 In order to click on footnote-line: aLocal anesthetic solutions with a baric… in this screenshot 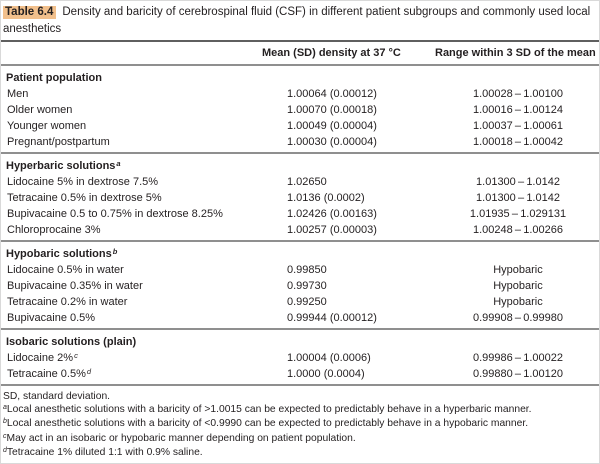, I will do `click(300, 410)`.